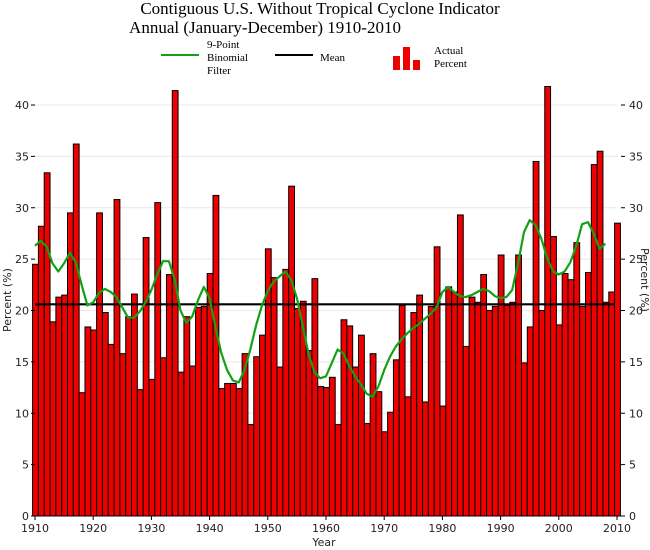 The width and height of the screenshot is (650, 550). I want to click on bar-1927, so click(134, 405).